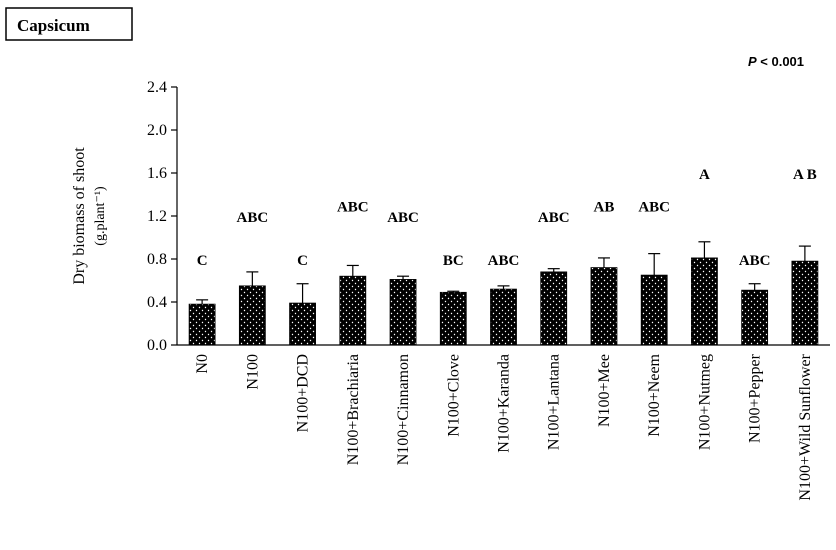 The width and height of the screenshot is (836, 550). I want to click on y-axis-label-line1: Dry biomass of shoot, so click(79, 216).